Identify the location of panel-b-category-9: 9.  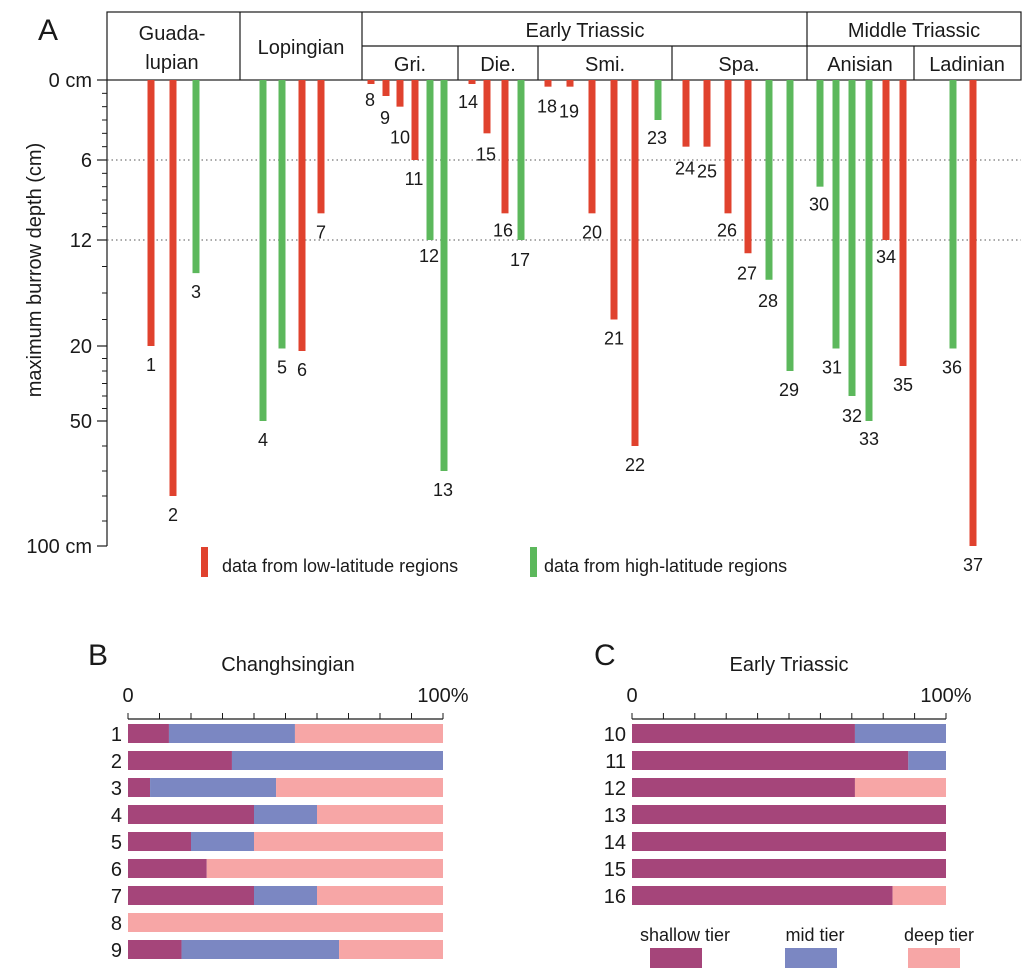
(116, 951).